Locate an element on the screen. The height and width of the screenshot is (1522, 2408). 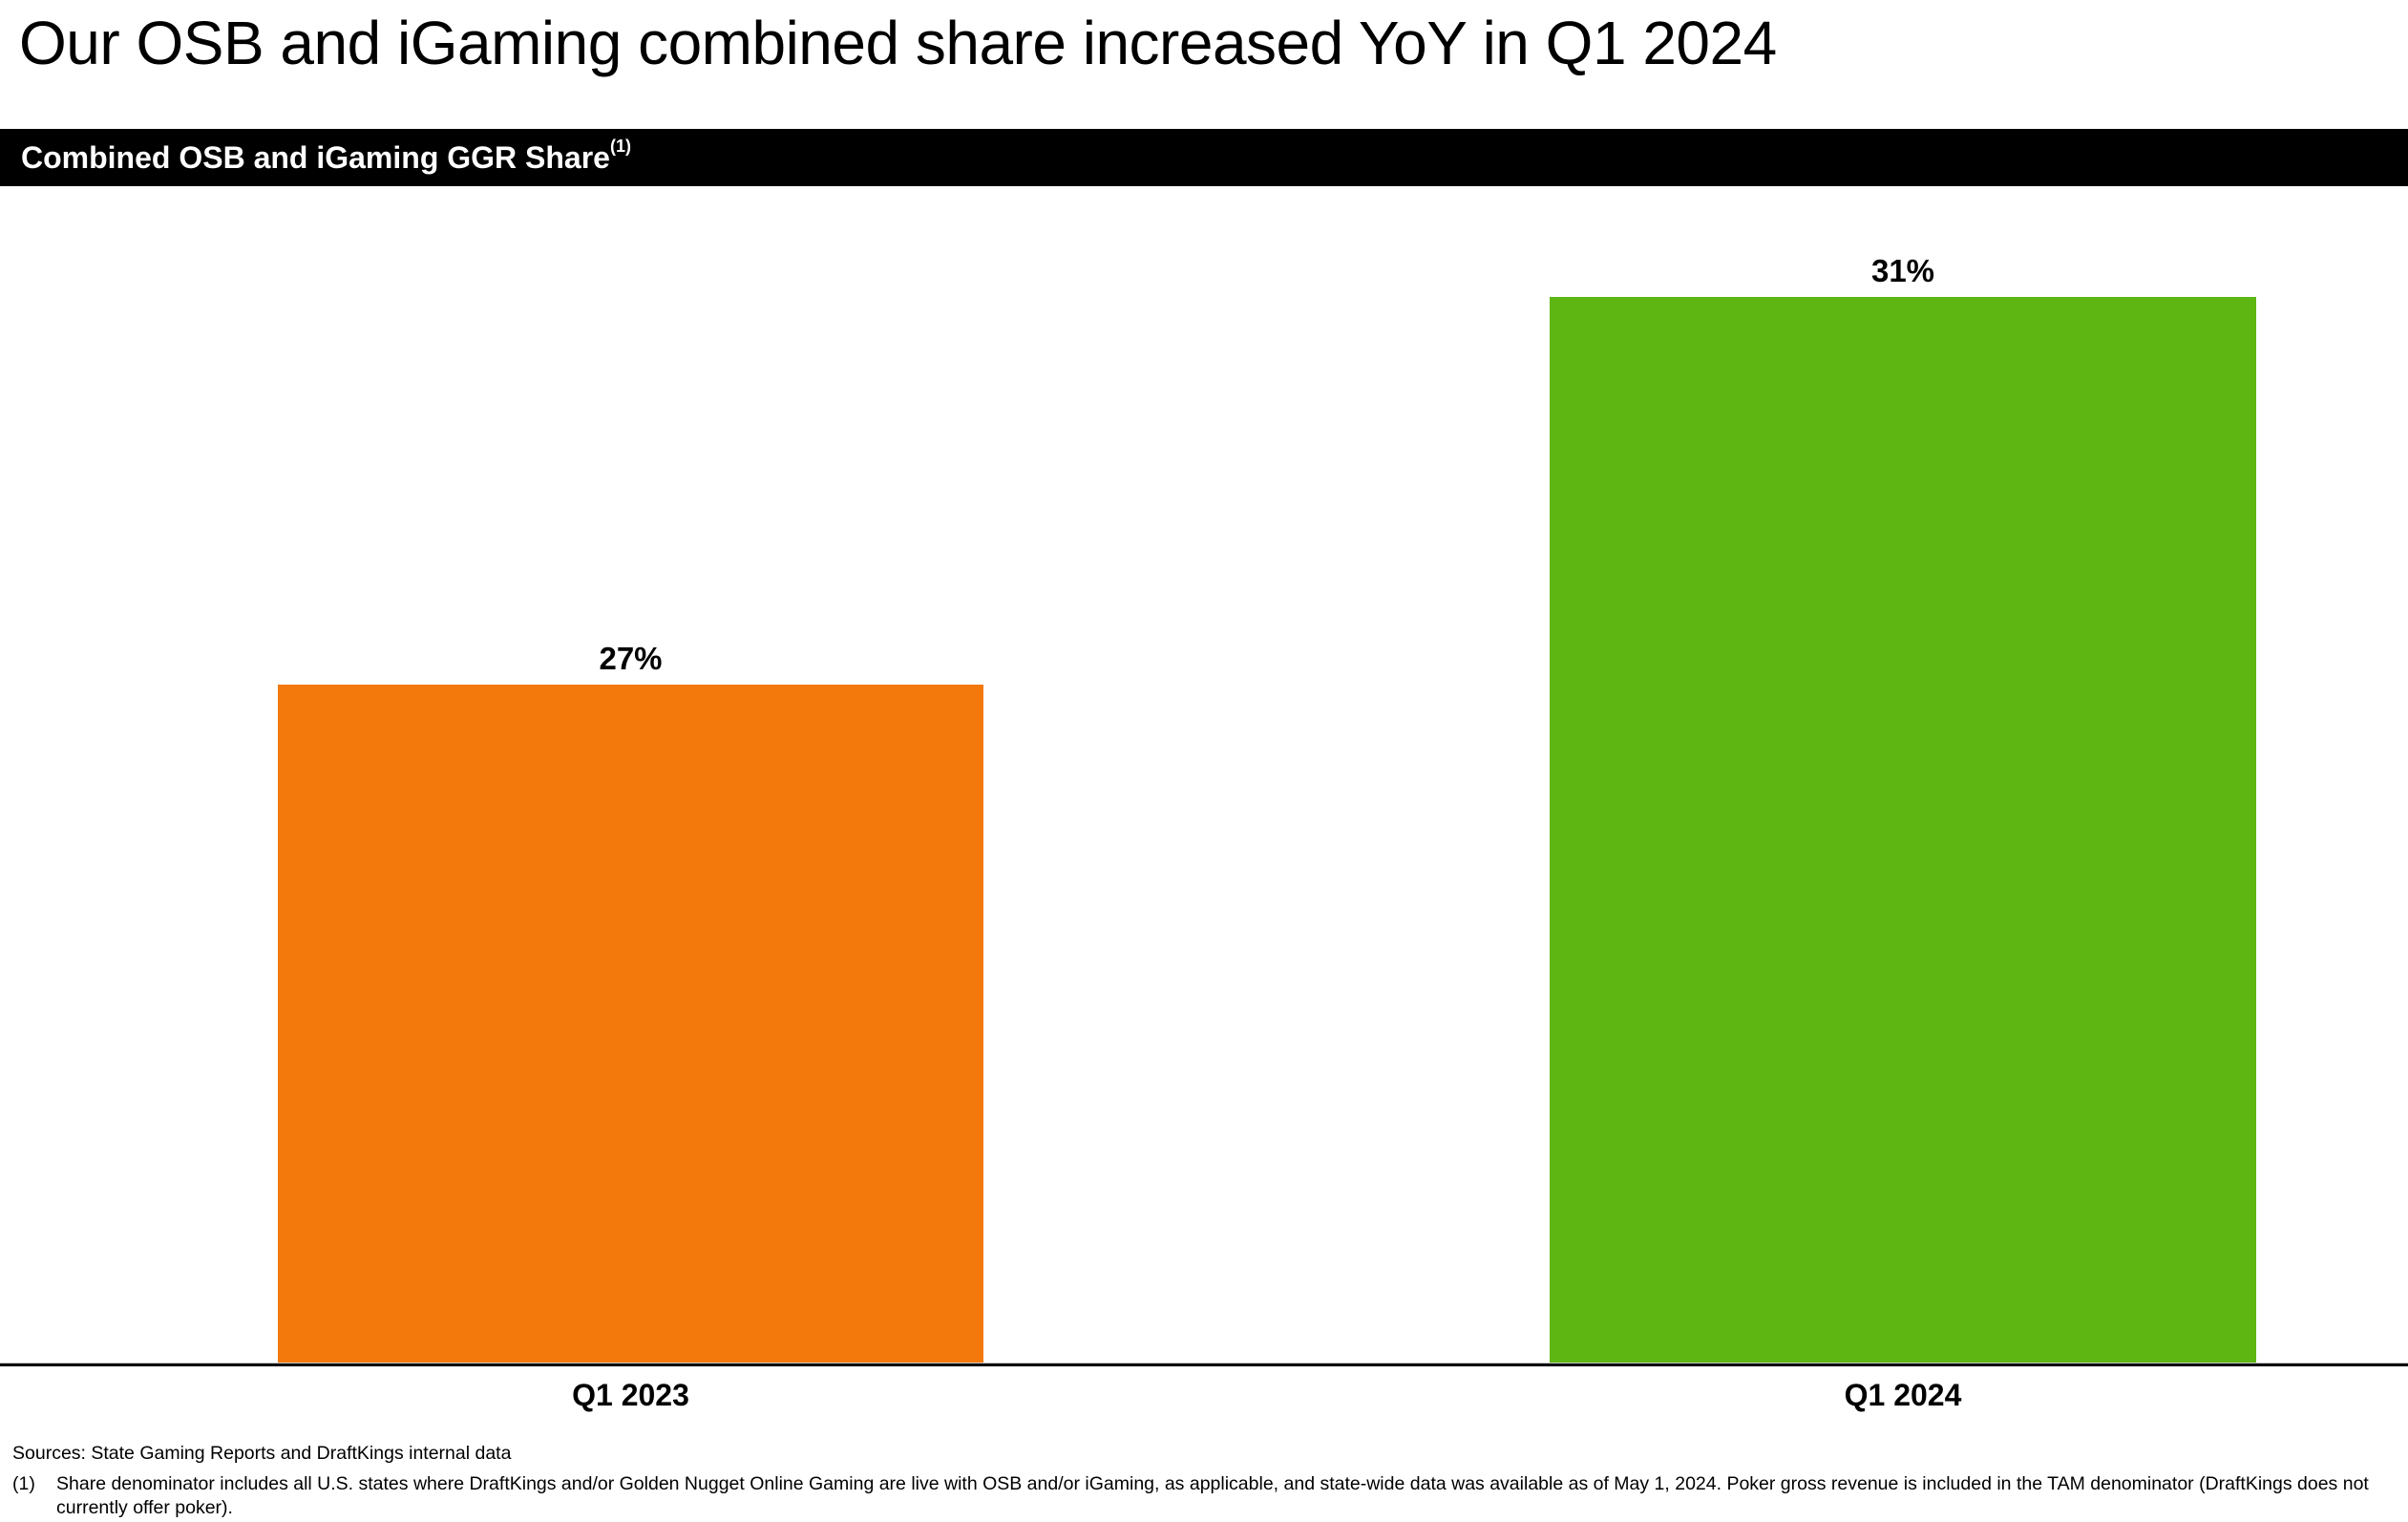
chart-title-banner: Combined OSB and iGaming GGR Share (1) is located at coordinates (1204, 157).